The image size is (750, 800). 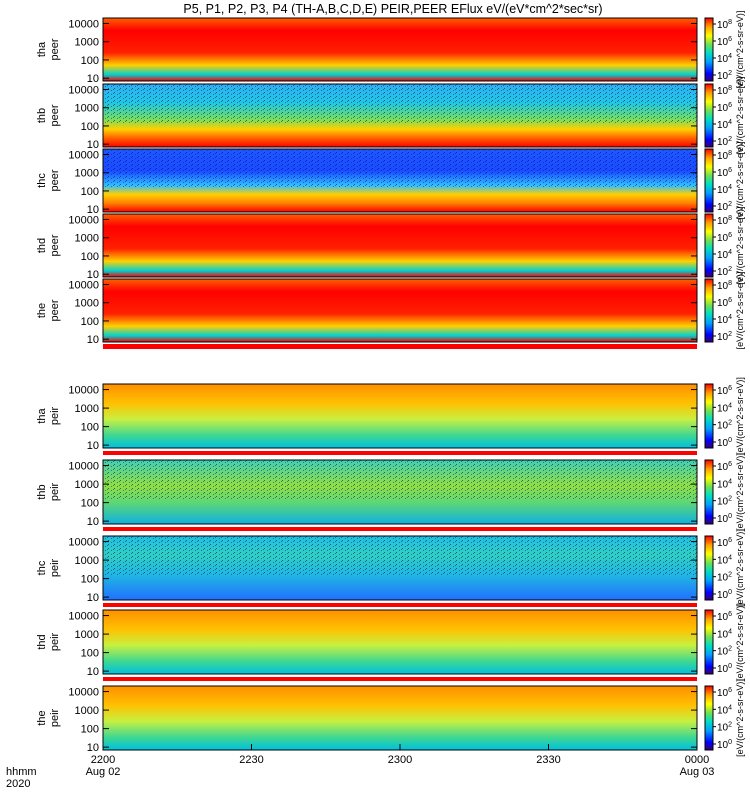 I want to click on panel-label-probe: thb, so click(x=42, y=491).